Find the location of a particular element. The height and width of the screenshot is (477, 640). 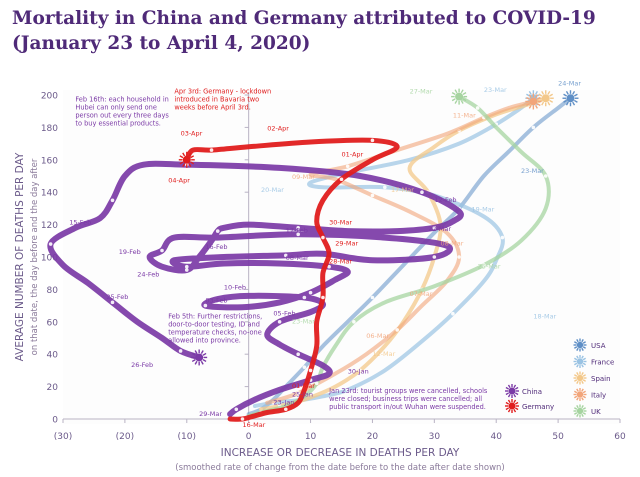

date-label-china: 15-Feb is located at coordinates (80, 223).